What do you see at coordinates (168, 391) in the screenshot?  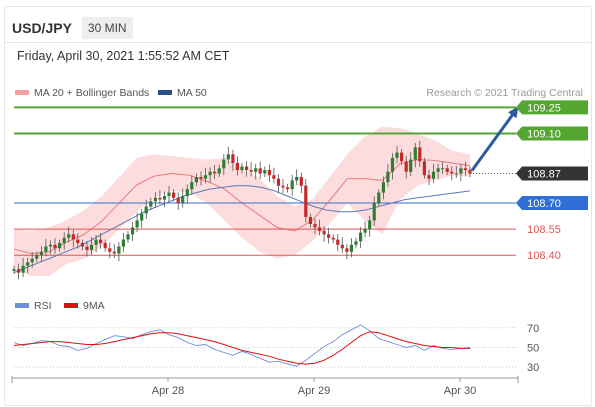 I see `x-tick-label: Apr 28` at bounding box center [168, 391].